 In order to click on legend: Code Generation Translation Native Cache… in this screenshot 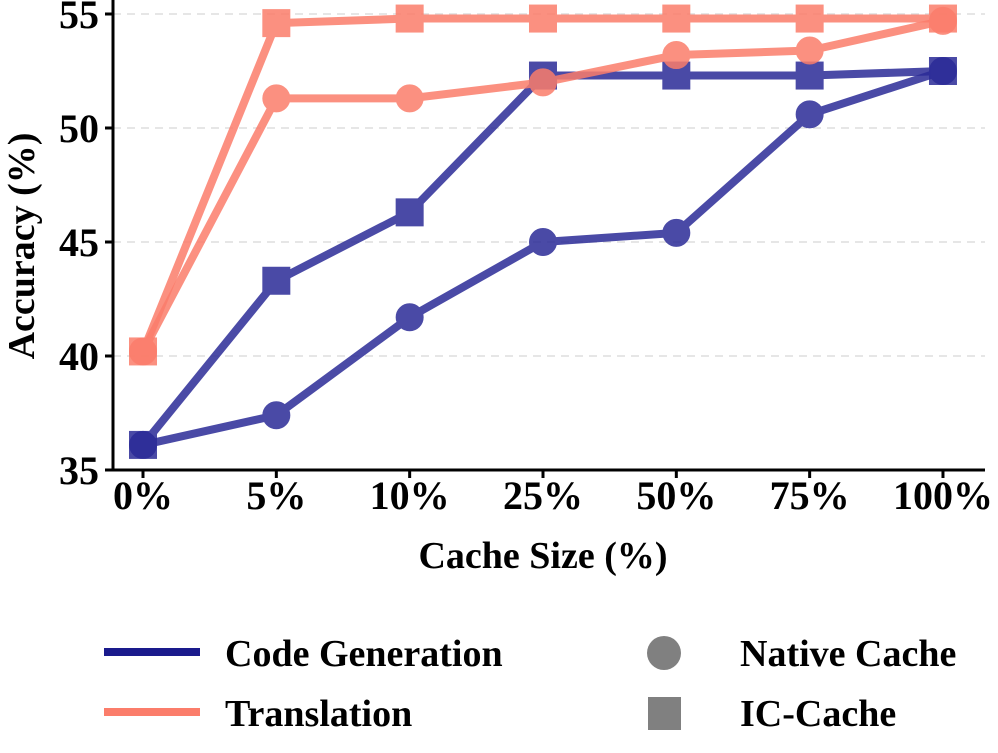, I will do `click(530, 684)`.